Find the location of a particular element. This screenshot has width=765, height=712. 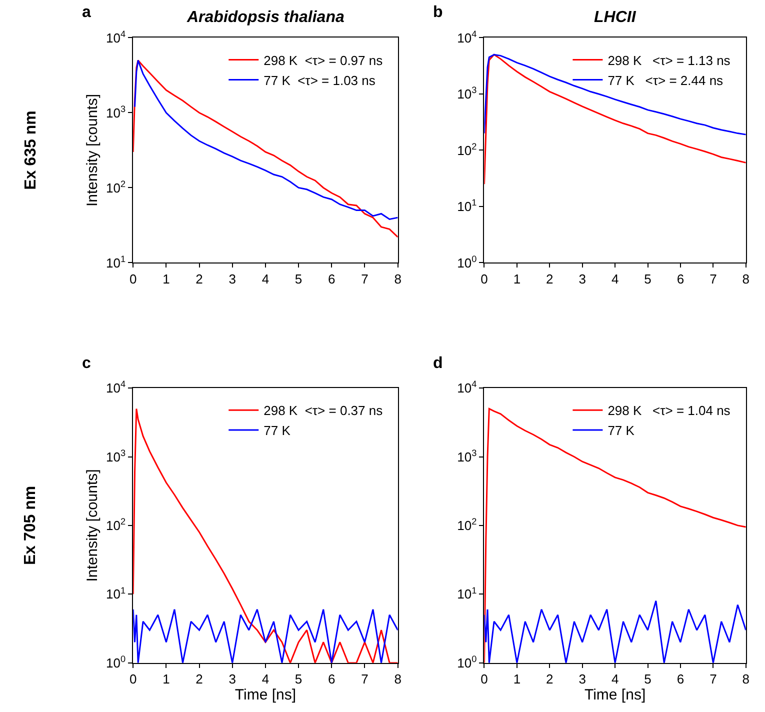

legend-label: 298 K <τ> = 1.04 ns is located at coordinates (669, 410).